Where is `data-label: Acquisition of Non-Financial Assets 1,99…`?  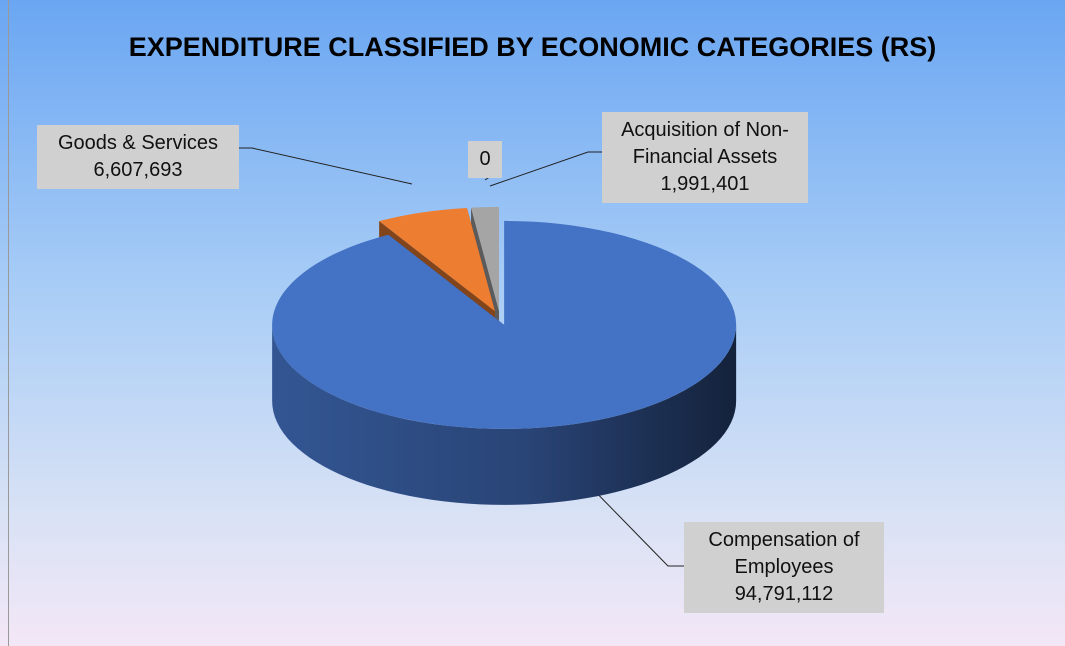
data-label: Acquisition of Non-Financial Assets 1,99… is located at coordinates (705, 157).